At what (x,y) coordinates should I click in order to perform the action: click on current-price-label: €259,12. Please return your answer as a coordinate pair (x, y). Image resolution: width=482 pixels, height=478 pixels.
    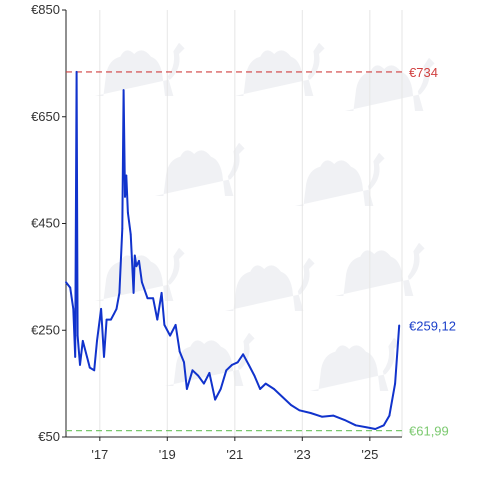
    Looking at the image, I should click on (432, 325).